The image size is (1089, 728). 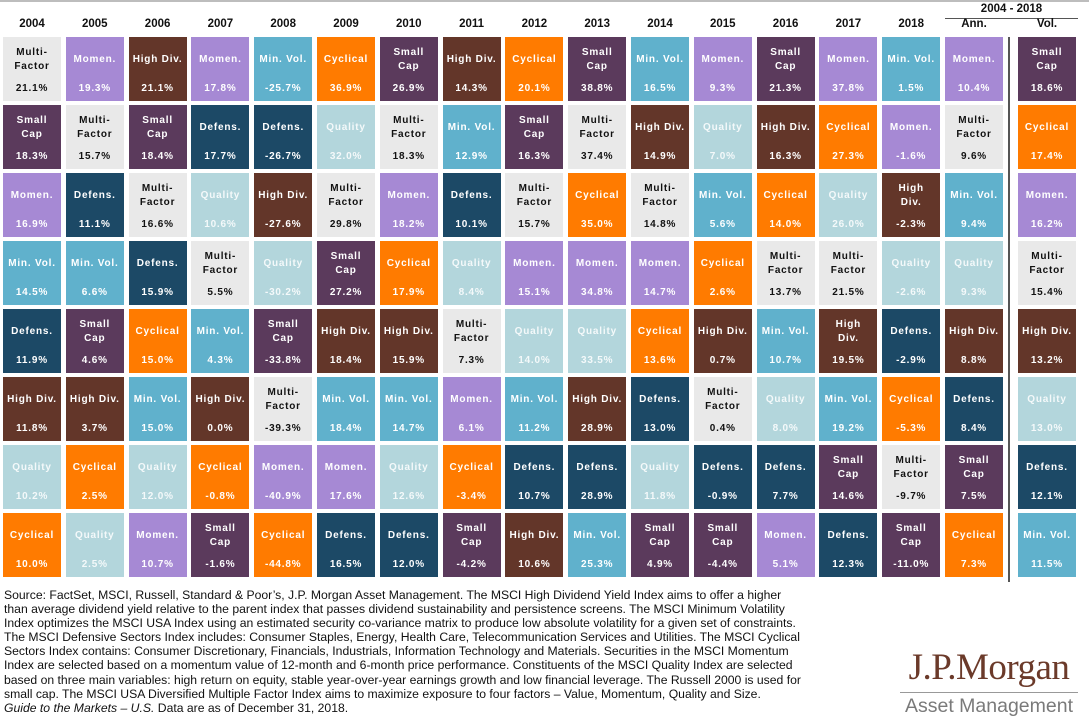 What do you see at coordinates (1047, 409) in the screenshot?
I see `quilt-cell-qual: Quality 13.0%` at bounding box center [1047, 409].